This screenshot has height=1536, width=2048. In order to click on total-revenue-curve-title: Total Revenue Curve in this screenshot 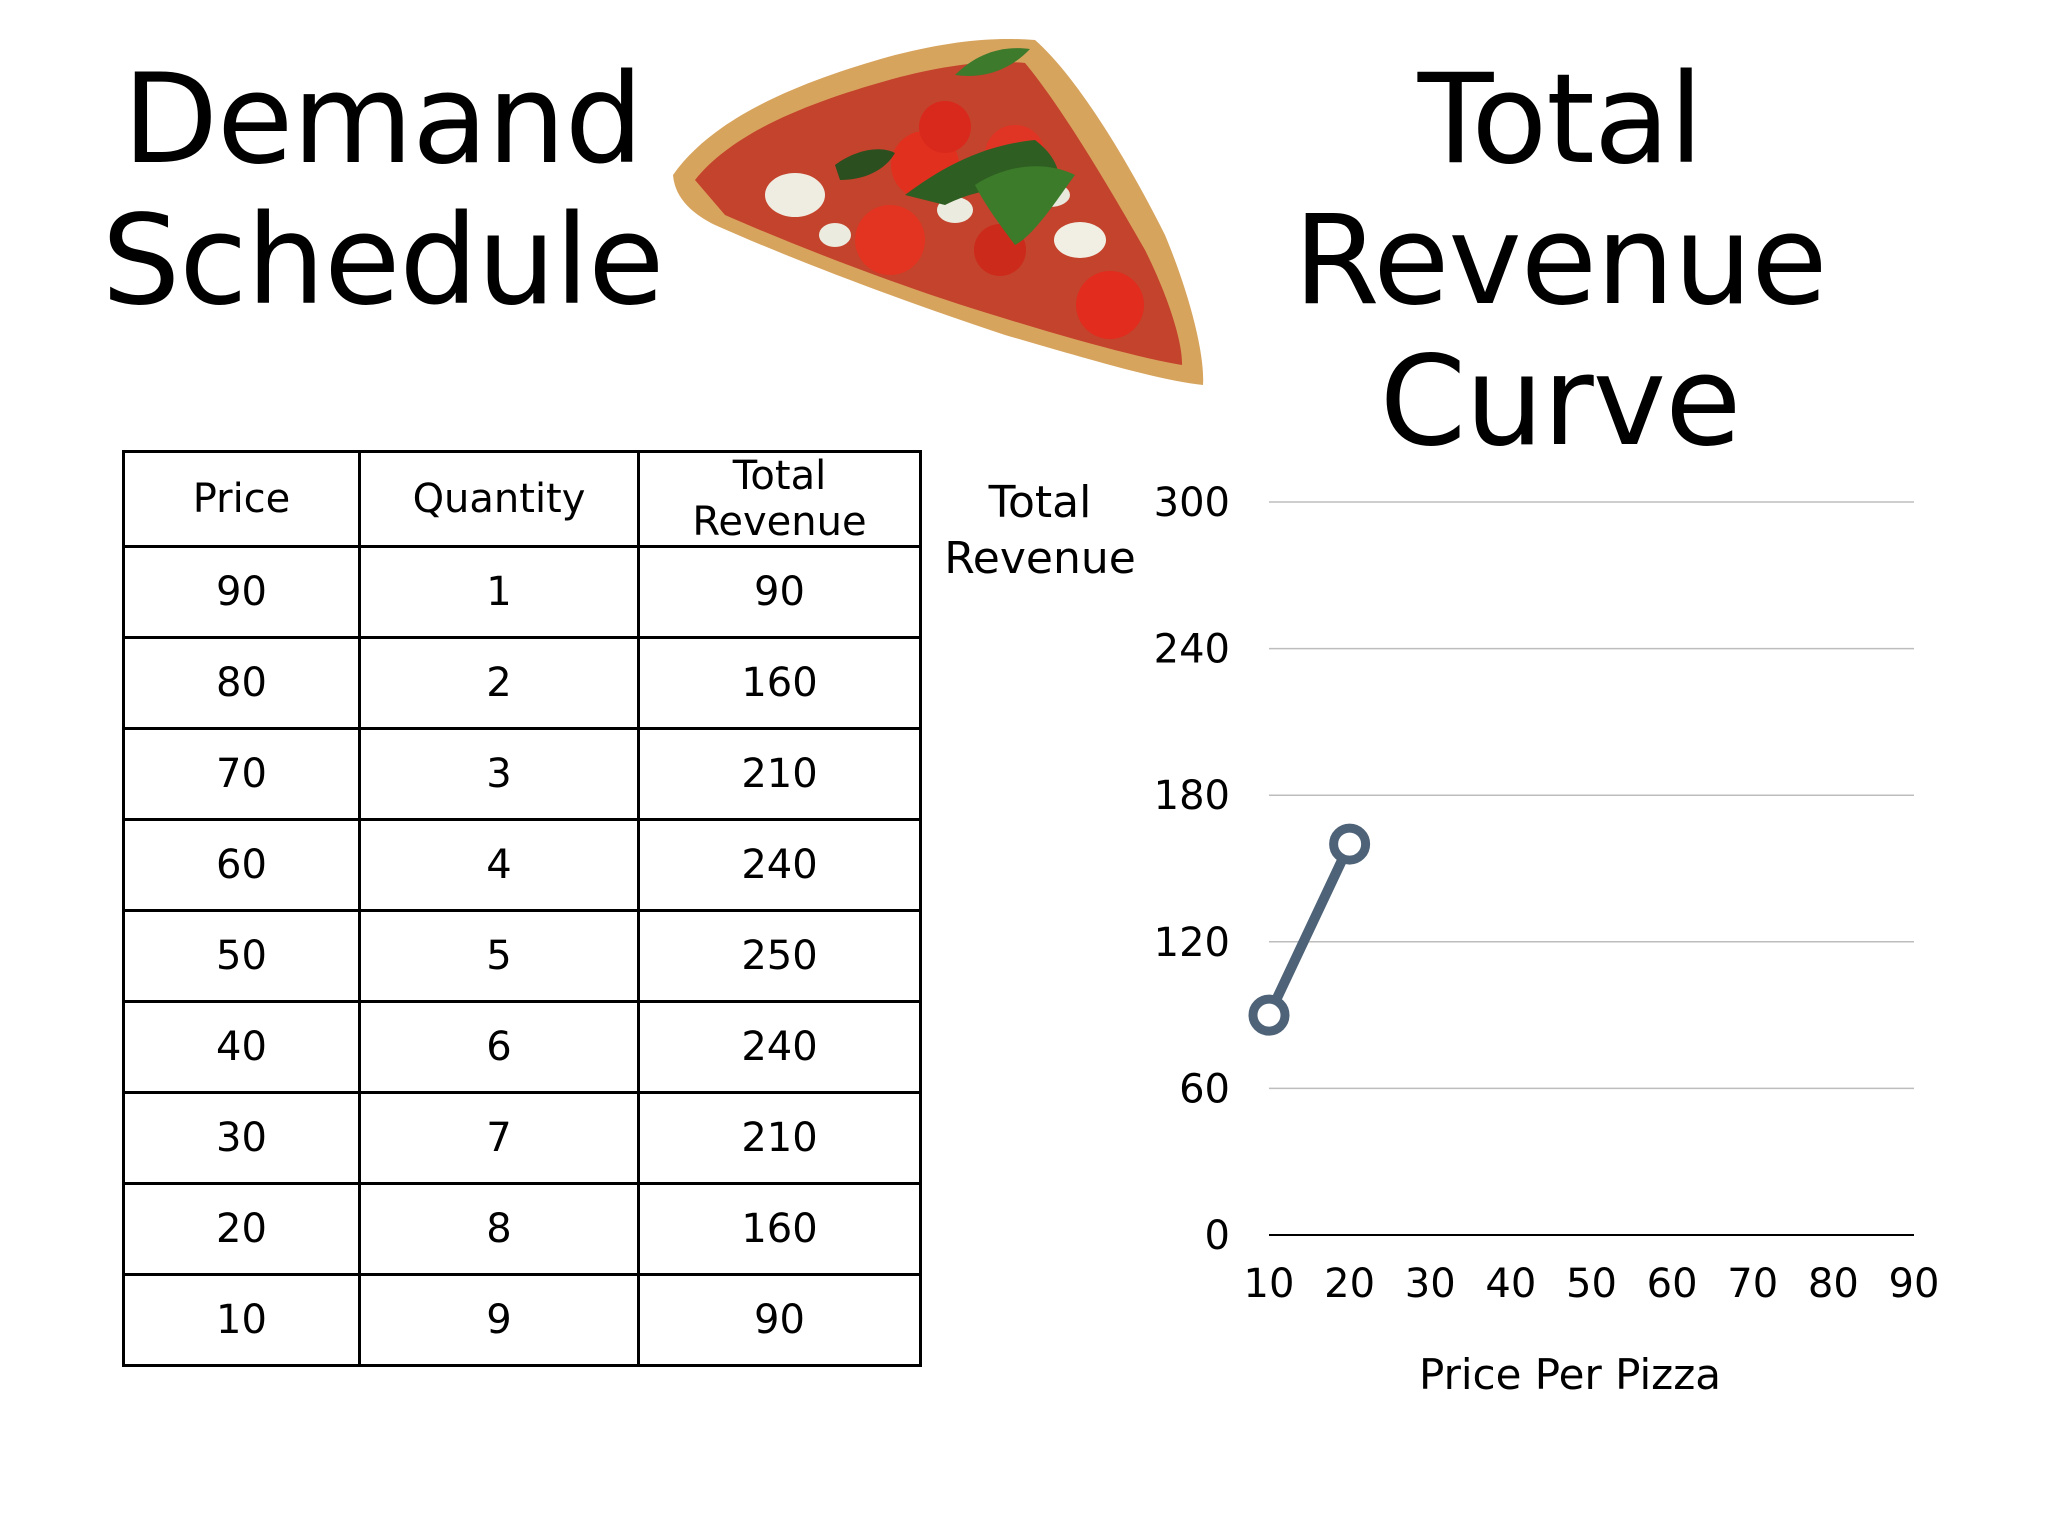, I will do `click(1560, 261)`.